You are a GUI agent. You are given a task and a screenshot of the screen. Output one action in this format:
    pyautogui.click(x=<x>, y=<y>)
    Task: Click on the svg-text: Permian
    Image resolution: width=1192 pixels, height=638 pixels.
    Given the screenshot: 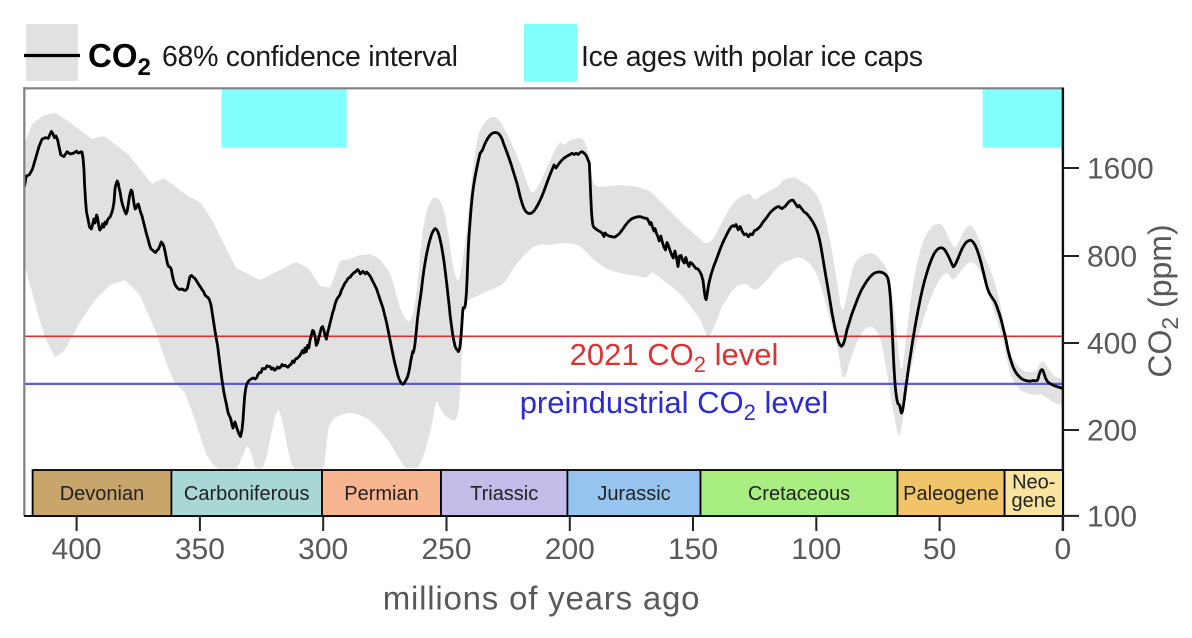 What is the action you would take?
    pyautogui.click(x=381, y=494)
    